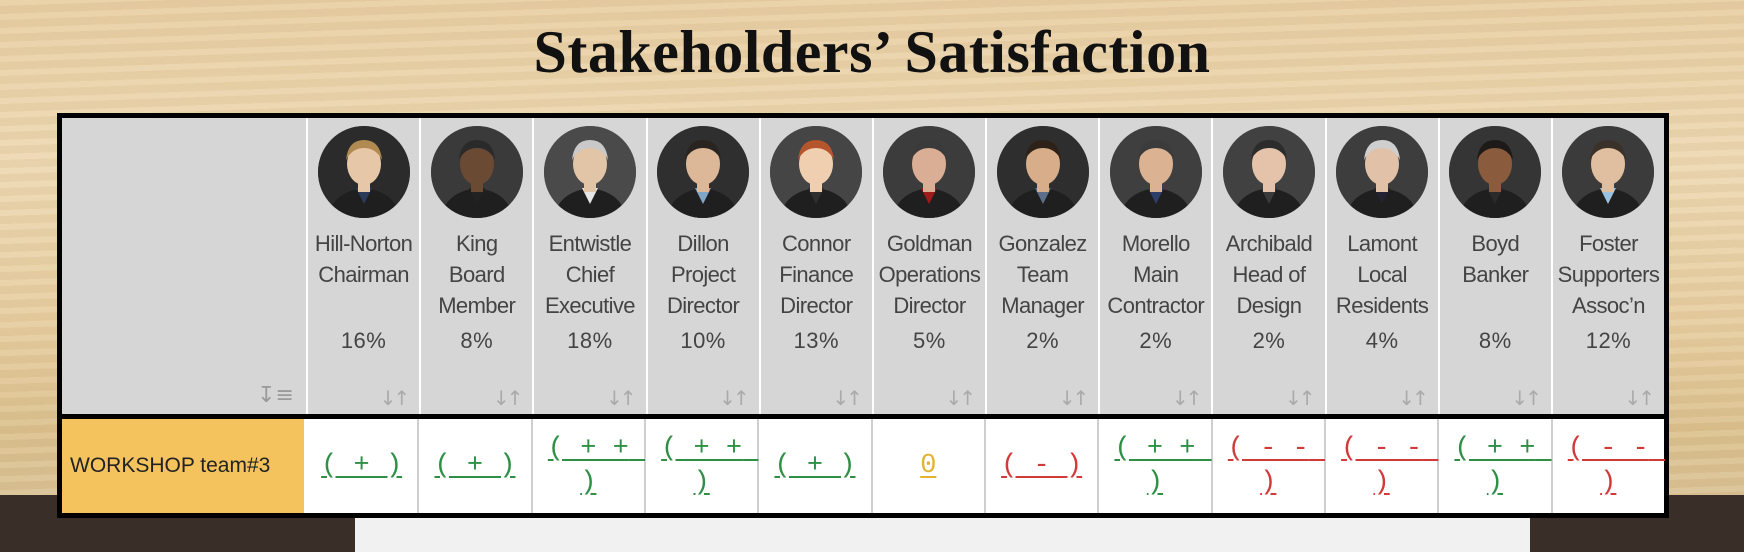 The image size is (1744, 552). I want to click on stakeholder-column: Boyd Banker 8% ↓↑, so click(1496, 266).